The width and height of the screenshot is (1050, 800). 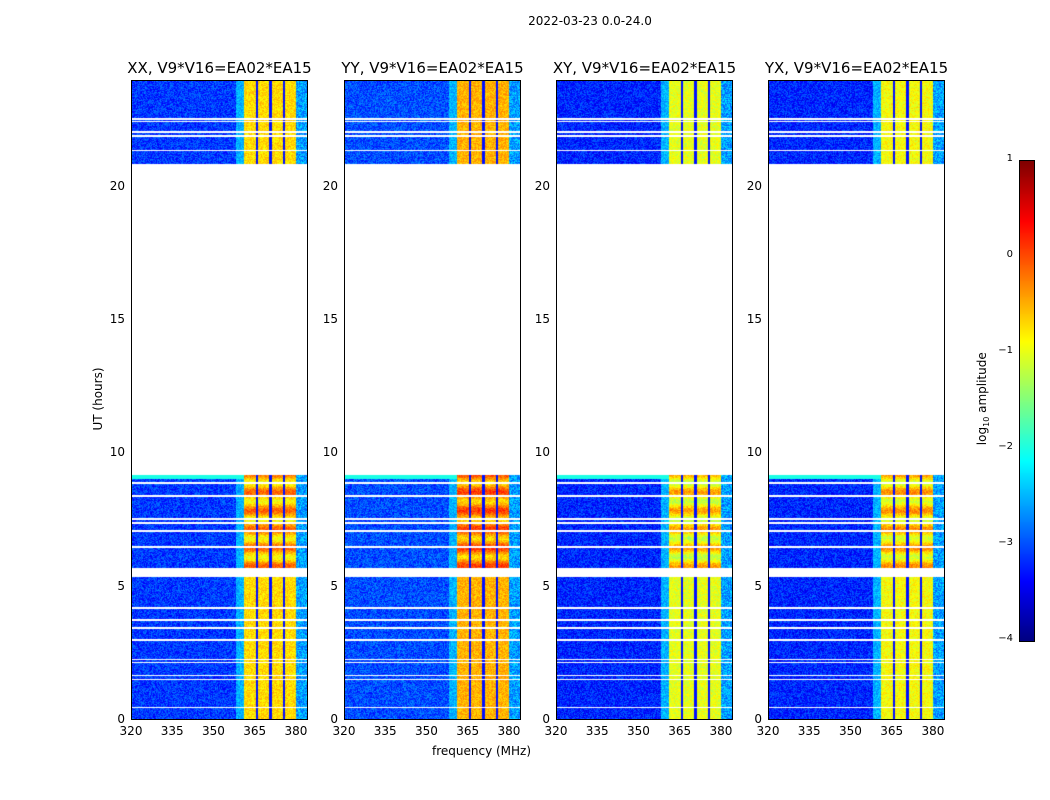 What do you see at coordinates (1009, 158) in the screenshot?
I see `colorbar-tick-label: 1` at bounding box center [1009, 158].